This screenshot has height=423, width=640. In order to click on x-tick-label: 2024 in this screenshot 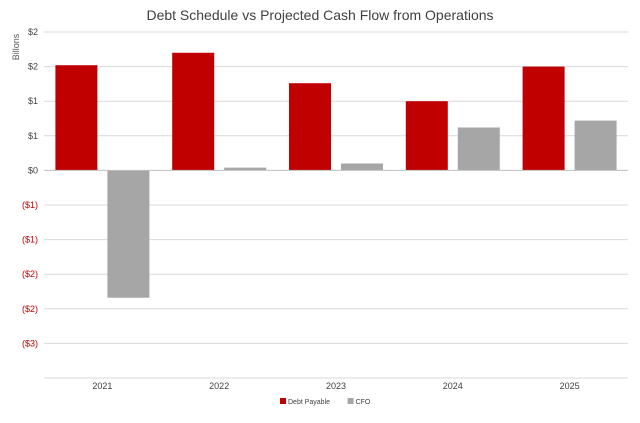, I will do `click(453, 386)`.